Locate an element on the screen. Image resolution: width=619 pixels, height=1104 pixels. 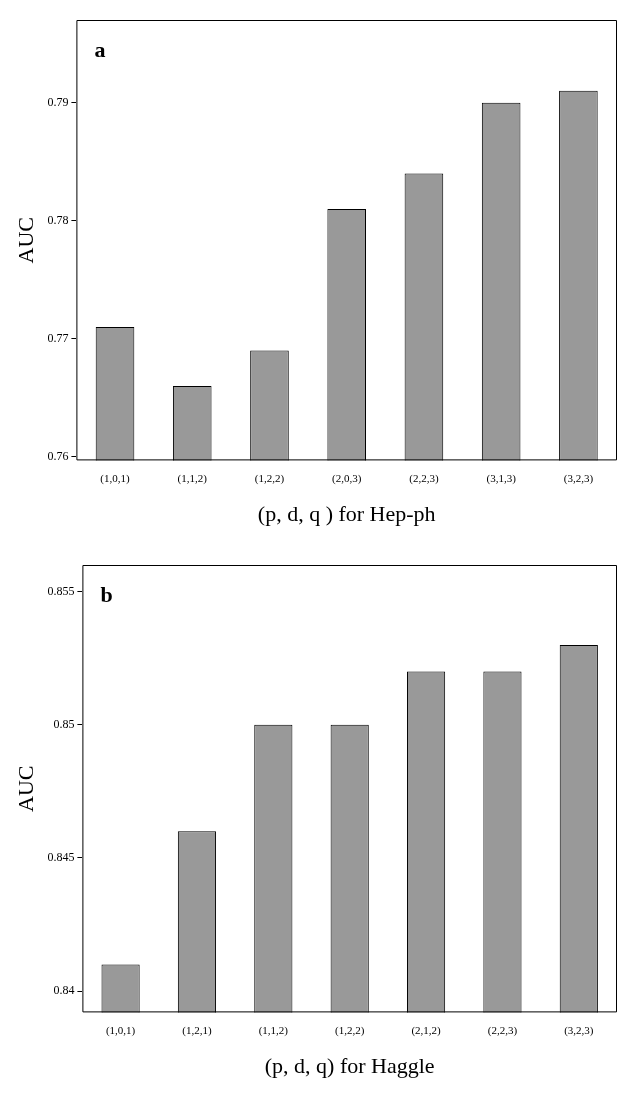
annotation: b is located at coordinates (106, 594).